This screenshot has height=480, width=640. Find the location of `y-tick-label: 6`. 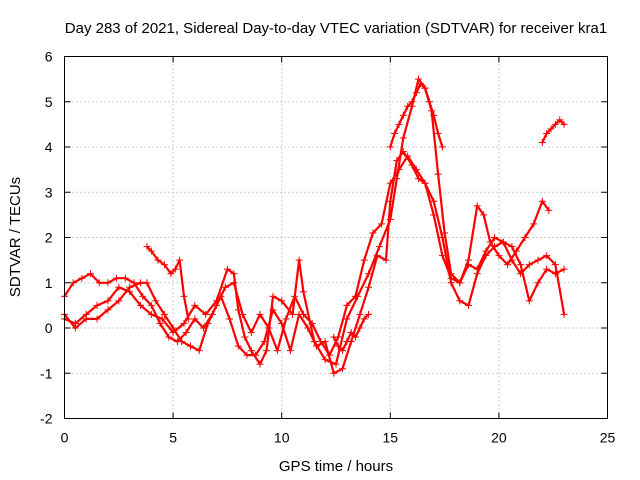

y-tick-label: 6 is located at coordinates (49, 57).